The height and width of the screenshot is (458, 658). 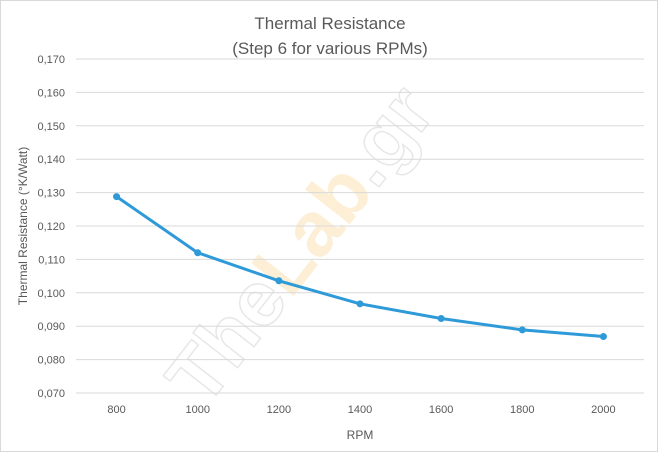 What do you see at coordinates (441, 410) in the screenshot?
I see `x-tick-label: 1600` at bounding box center [441, 410].